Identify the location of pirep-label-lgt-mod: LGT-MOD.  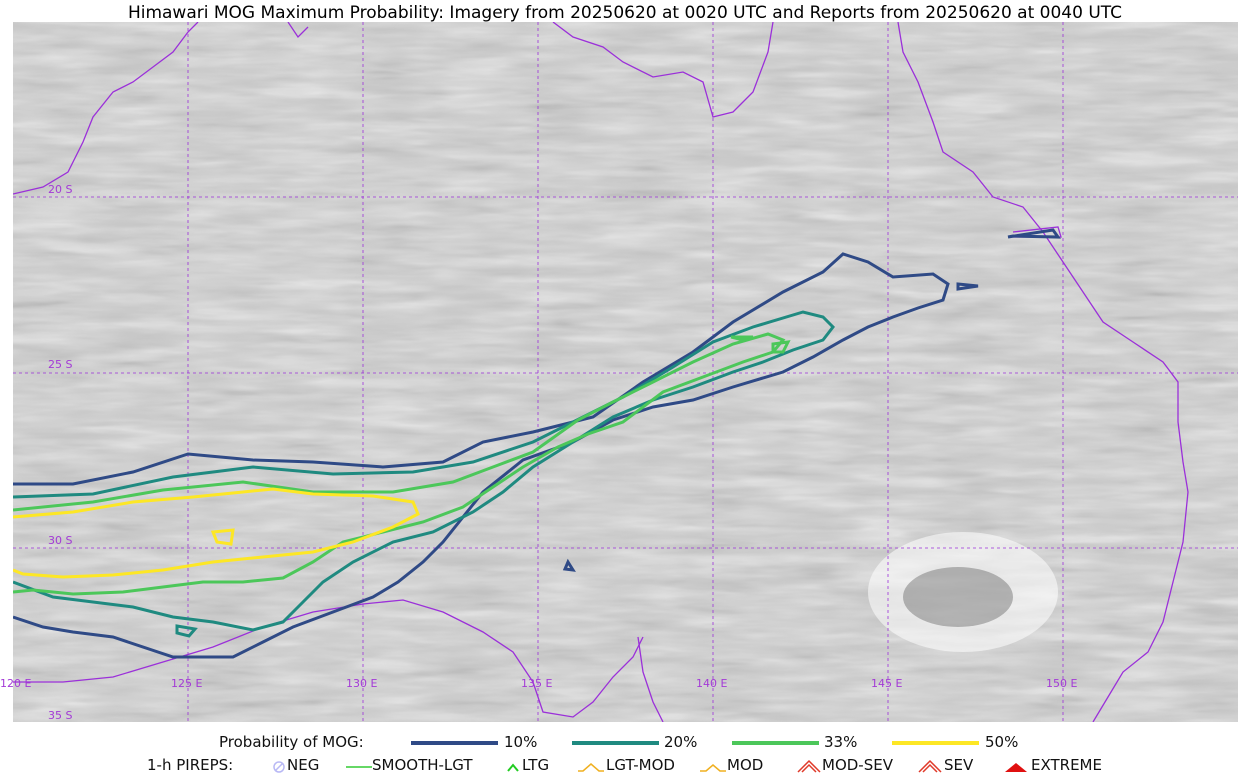
(640, 765).